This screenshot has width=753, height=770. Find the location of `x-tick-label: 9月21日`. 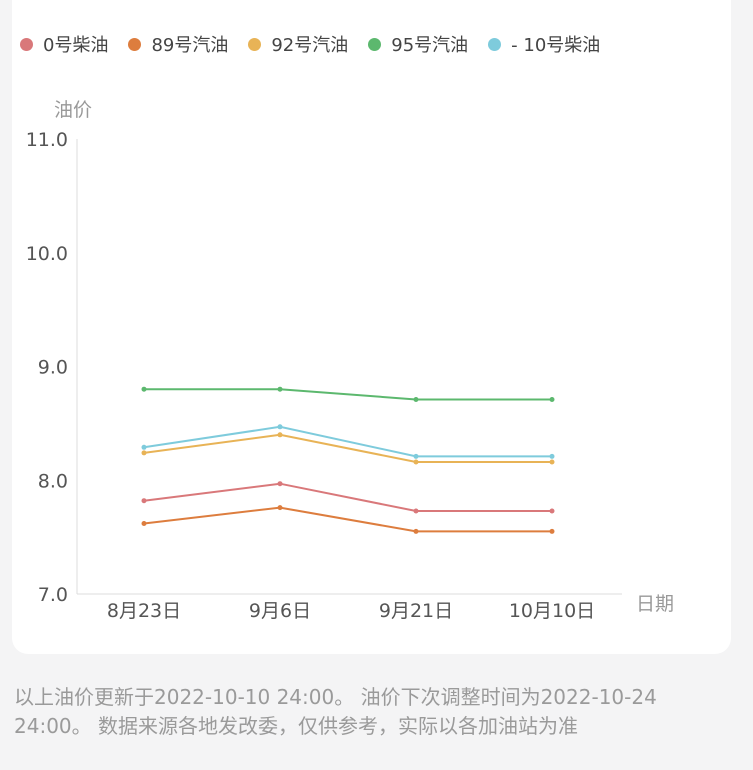

x-tick-label: 9月21日 is located at coordinates (416, 611).